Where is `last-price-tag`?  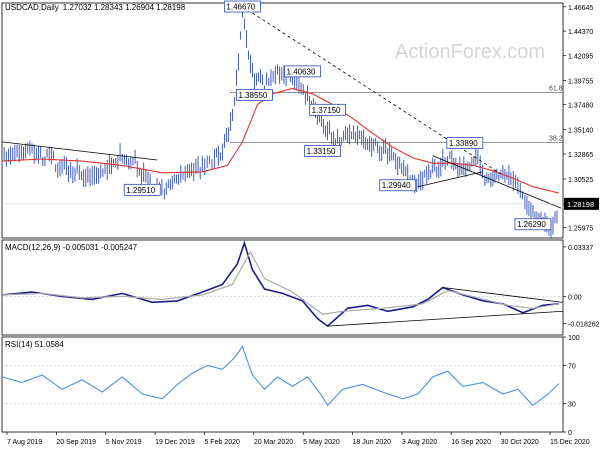 last-price-tag is located at coordinates (581, 203).